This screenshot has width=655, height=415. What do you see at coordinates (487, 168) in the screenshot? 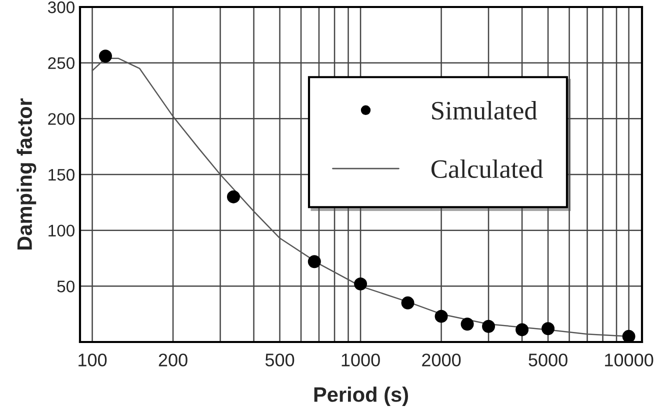
I see `legend-label: Calculated` at bounding box center [487, 168].